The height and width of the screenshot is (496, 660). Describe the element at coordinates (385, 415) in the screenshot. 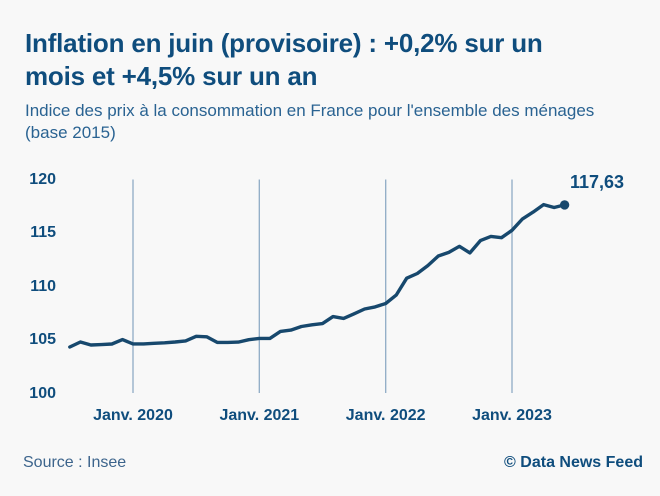

I see `x-tick-label: Janv. 2022` at that location.